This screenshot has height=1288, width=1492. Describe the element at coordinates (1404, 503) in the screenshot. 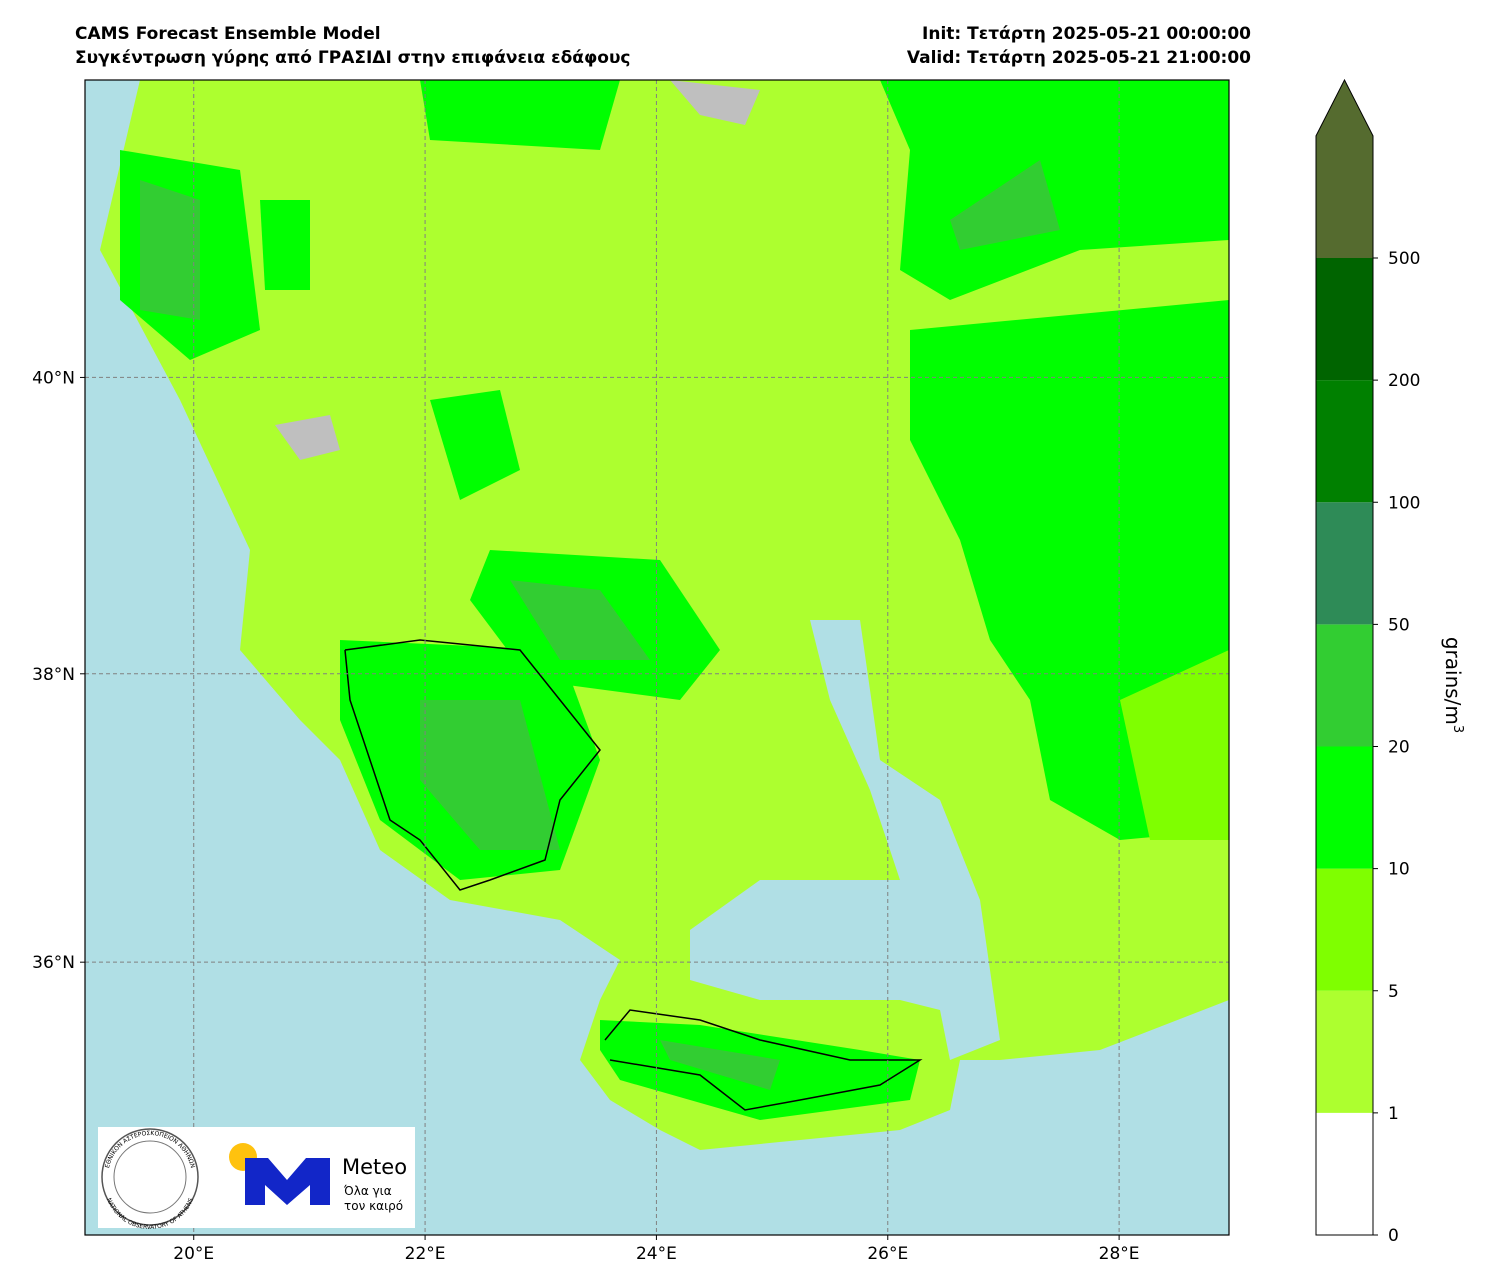

I see `colorbar-tick-label: 100` at that location.